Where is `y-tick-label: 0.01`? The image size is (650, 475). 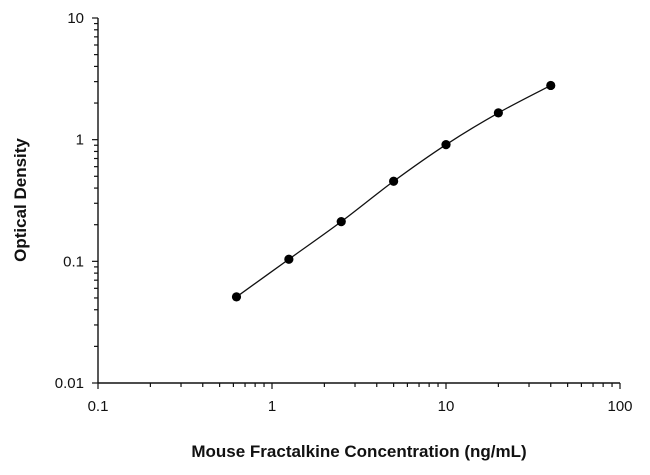 y-tick-label: 0.01 is located at coordinates (69, 383).